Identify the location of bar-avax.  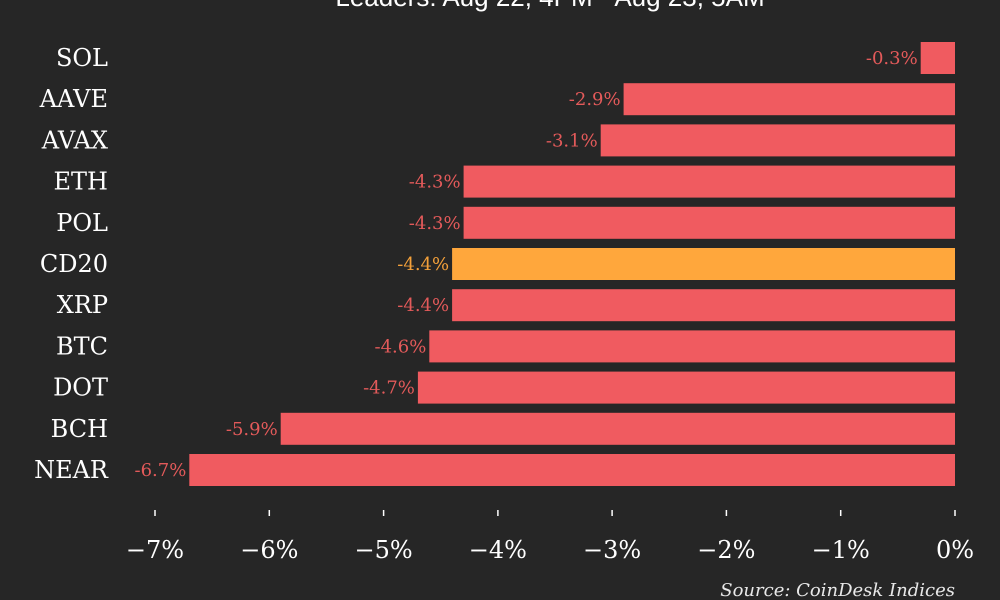
(777, 140).